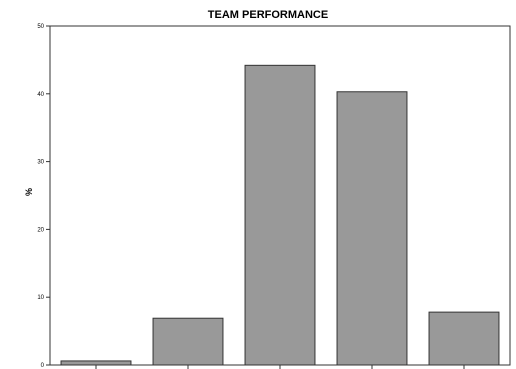 This screenshot has height=369, width=516. What do you see at coordinates (43, 366) in the screenshot?
I see `y-tick-label: 0` at bounding box center [43, 366].